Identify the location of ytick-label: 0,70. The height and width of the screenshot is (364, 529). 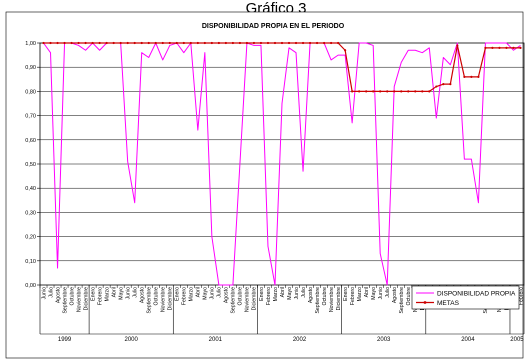
(30, 117).